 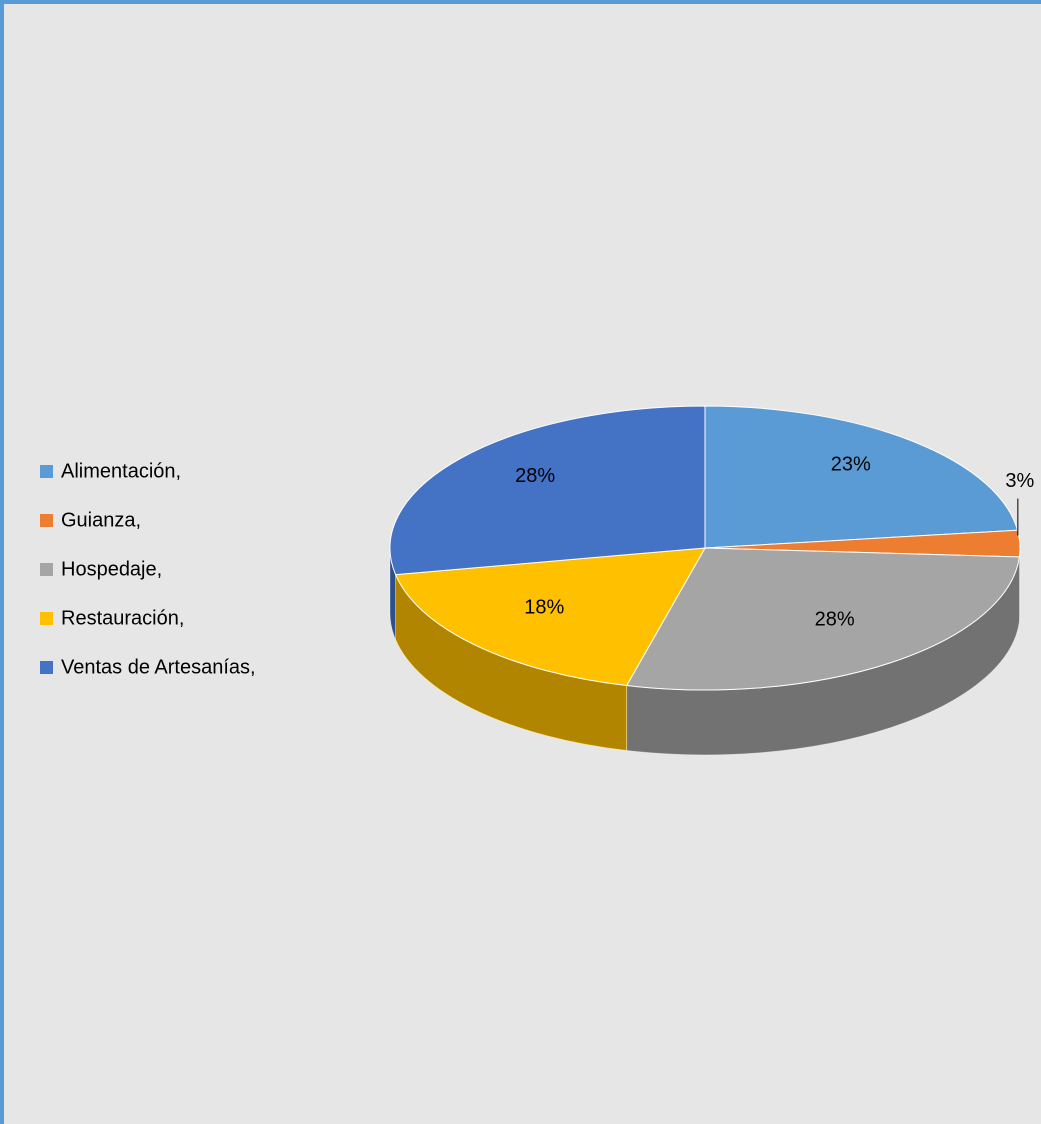 What do you see at coordinates (851, 465) in the screenshot?
I see `data-label: 23%` at bounding box center [851, 465].